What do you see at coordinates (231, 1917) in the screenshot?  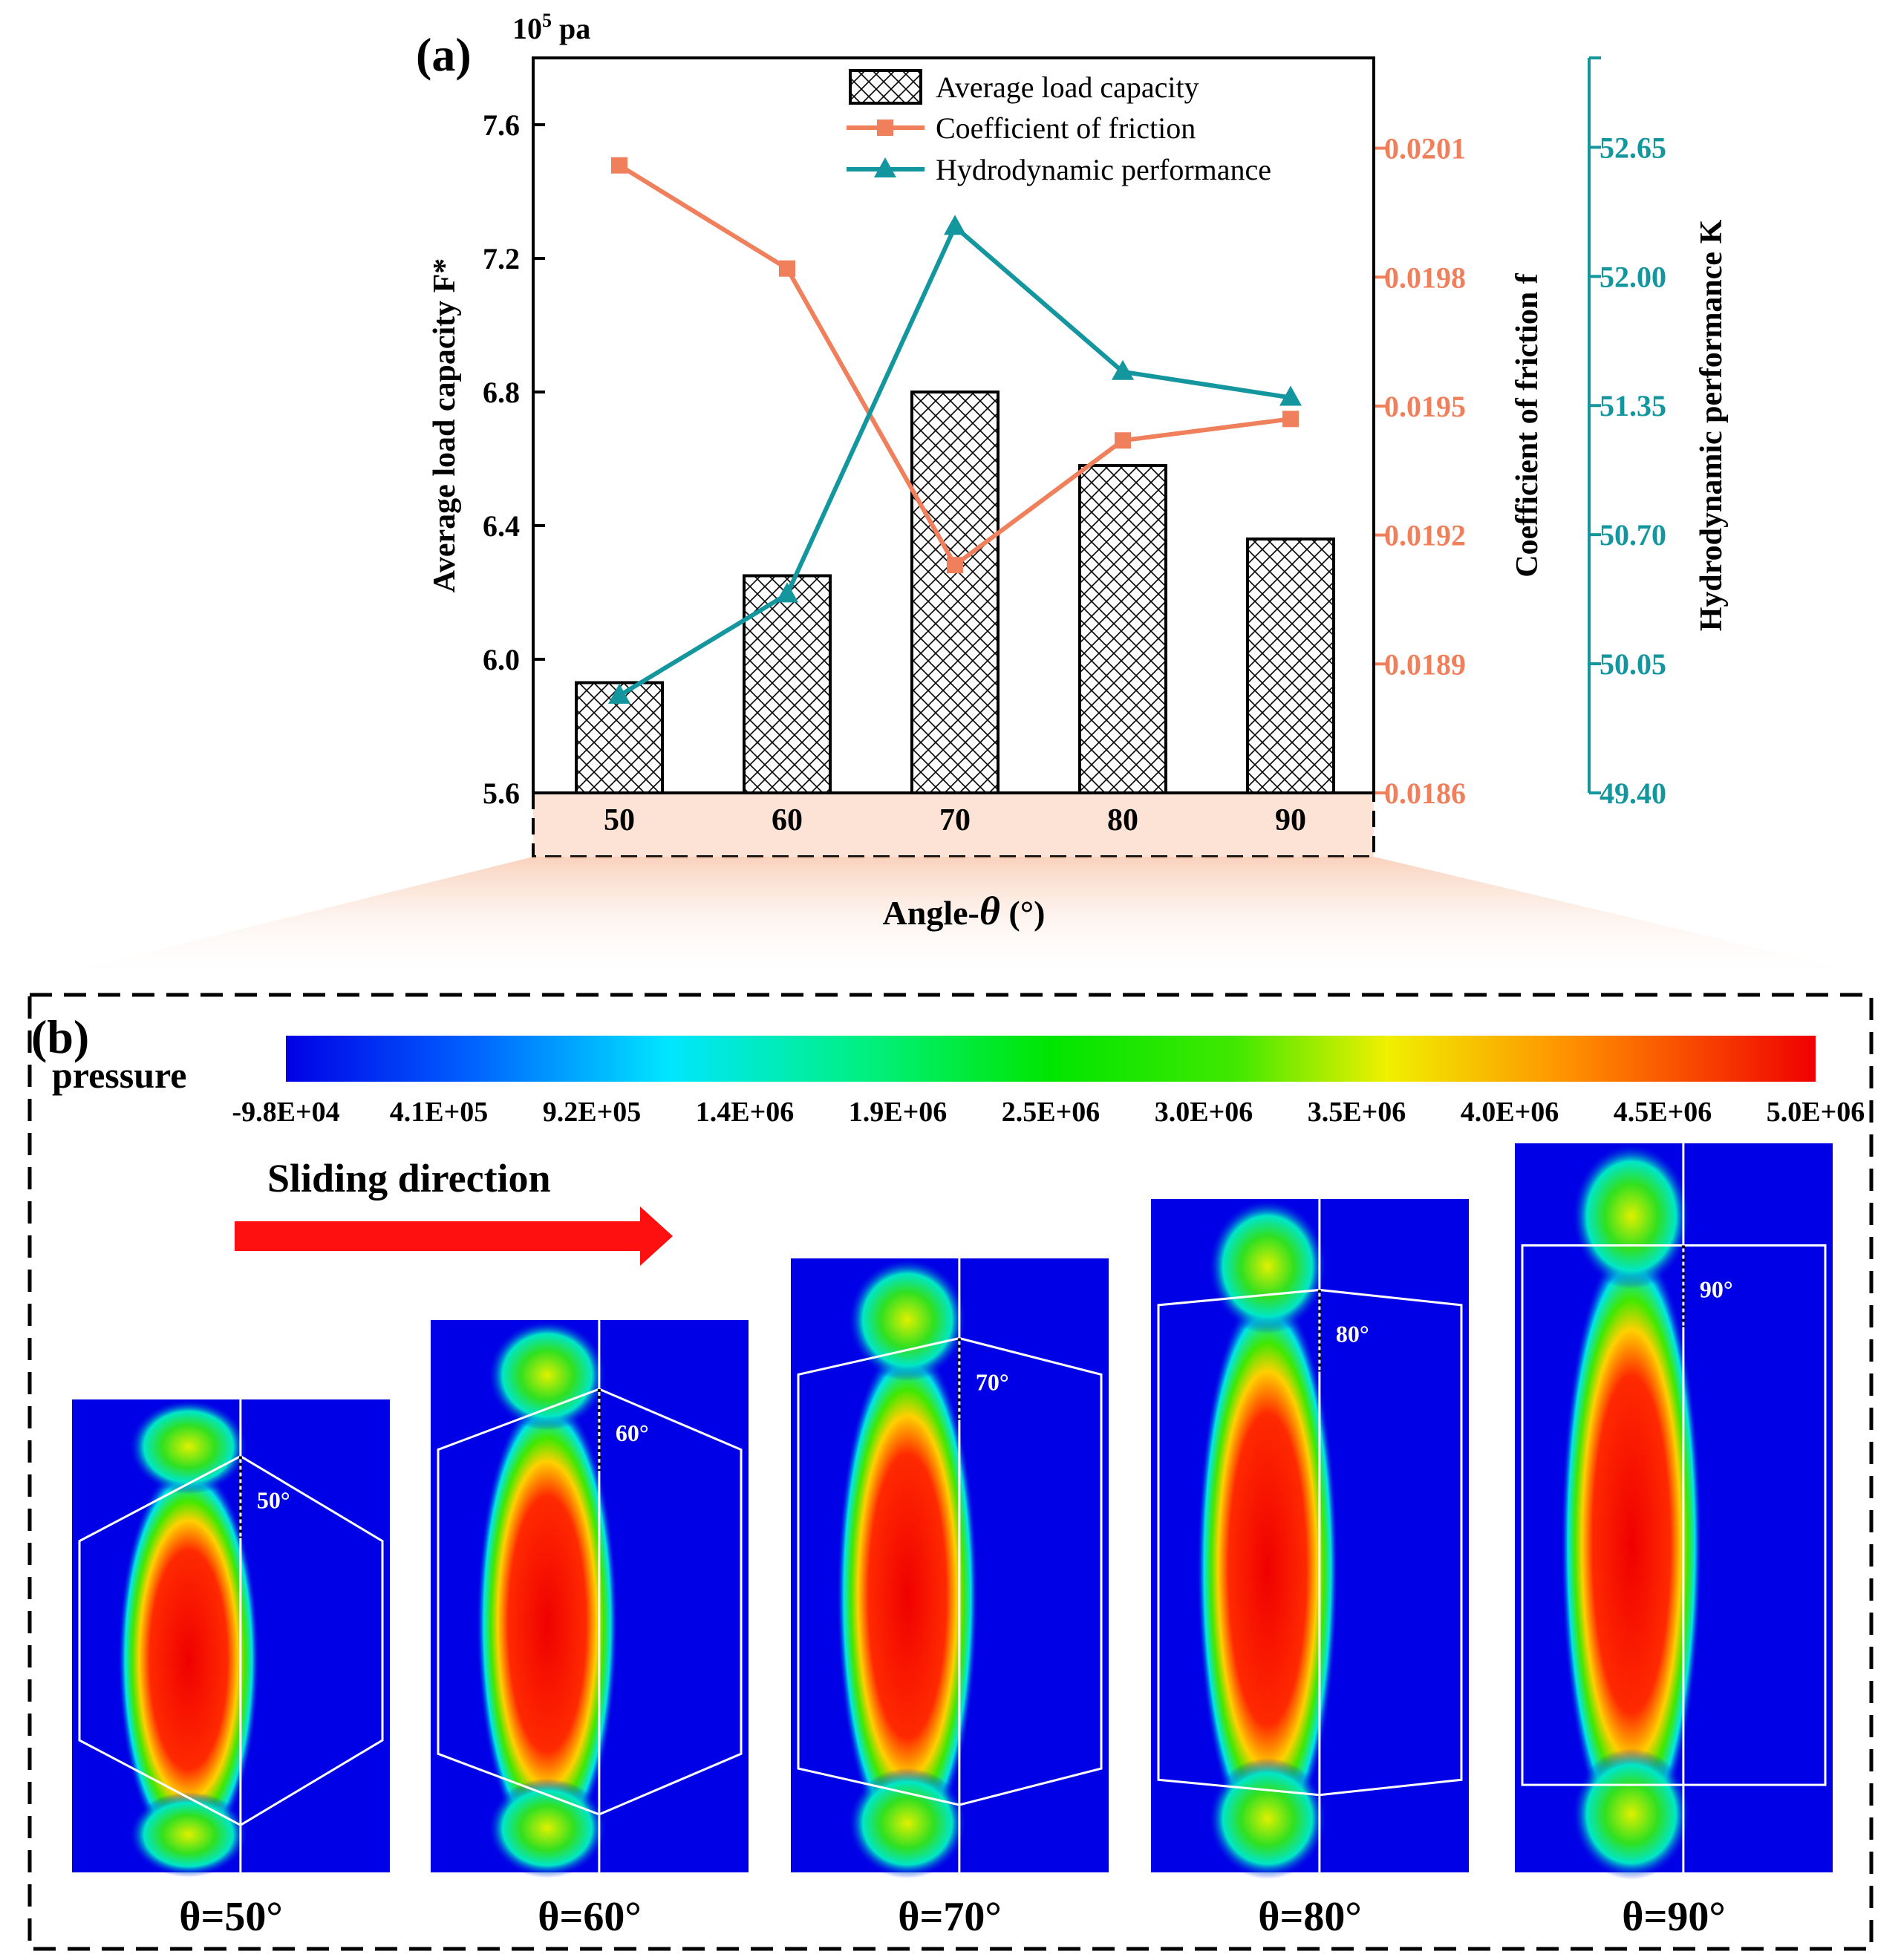 I see `cell-caption: θ=50°` at bounding box center [231, 1917].